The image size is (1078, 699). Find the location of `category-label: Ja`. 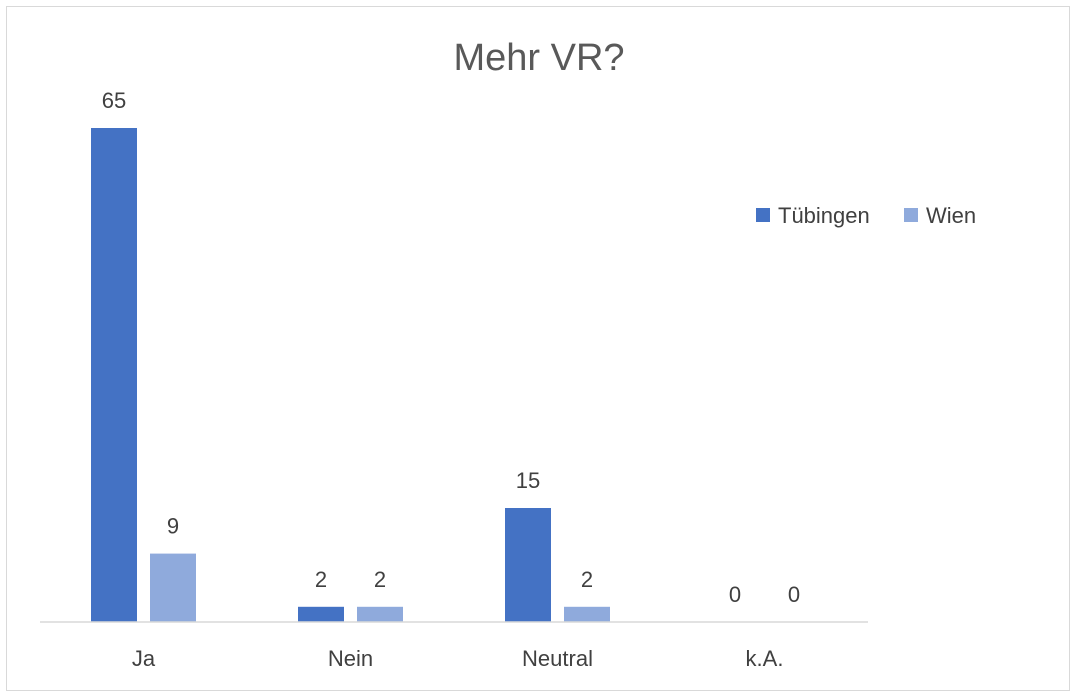

category-label: Ja is located at coordinates (144, 658).